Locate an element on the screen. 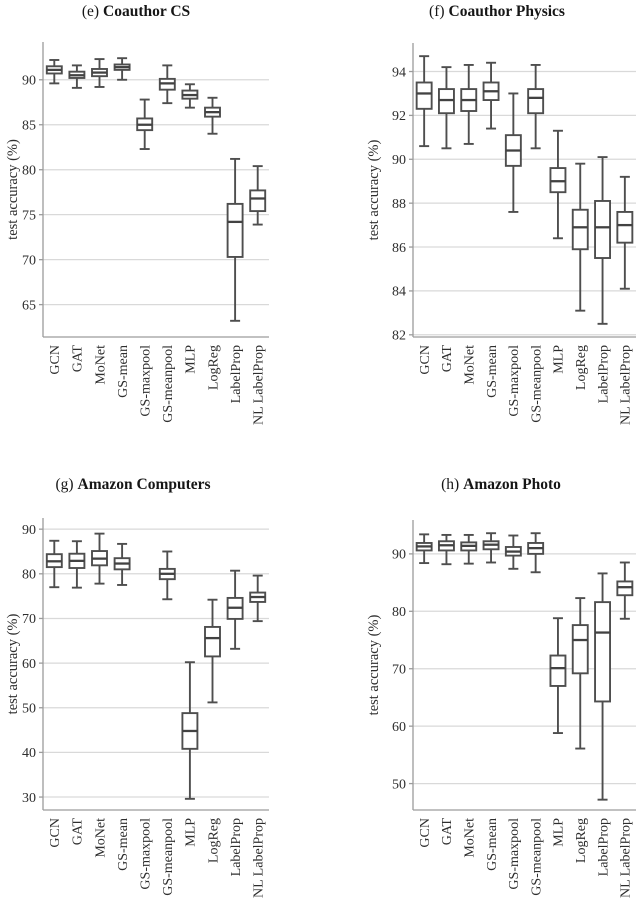 This screenshot has width=640, height=912. y-tick-label: 50 is located at coordinates (399, 784).